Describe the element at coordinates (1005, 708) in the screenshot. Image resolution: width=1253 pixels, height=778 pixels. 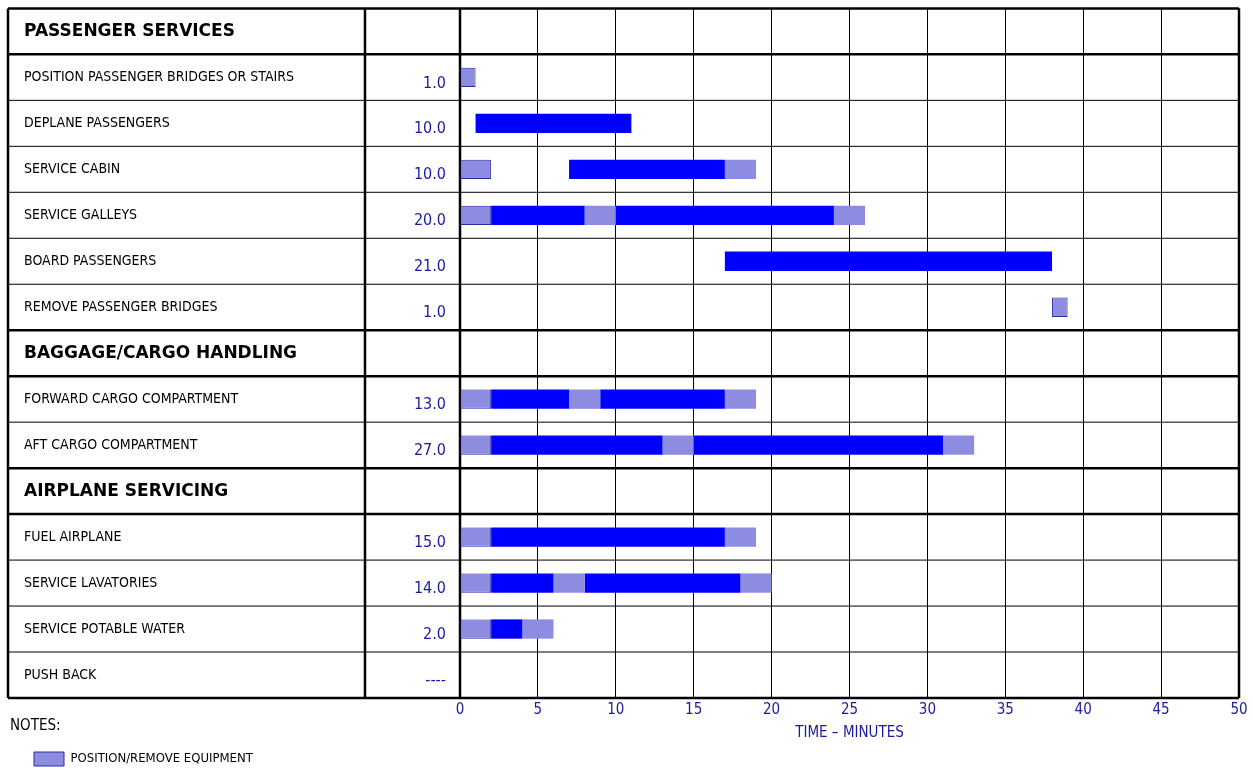
I see `x-tick-label: 35` at that location.